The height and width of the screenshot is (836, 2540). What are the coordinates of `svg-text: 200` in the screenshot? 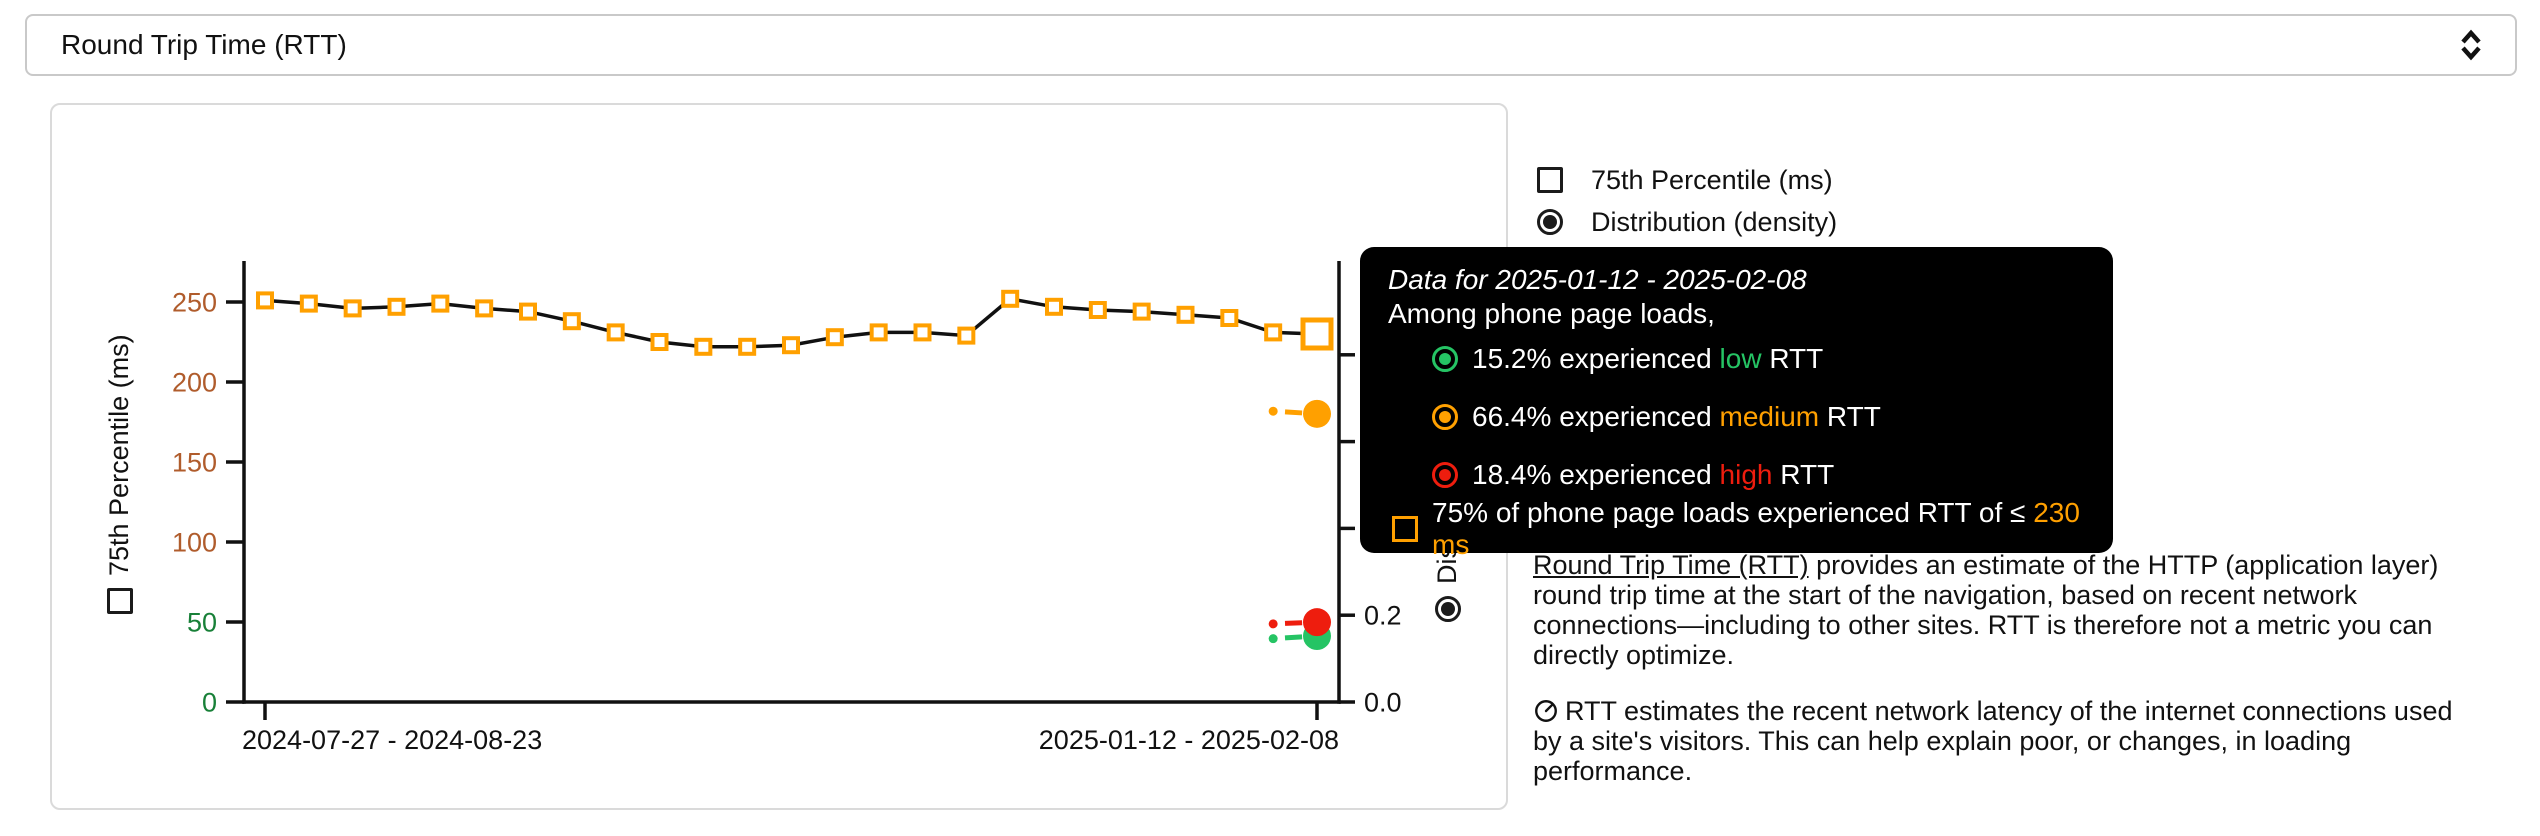 It's located at (194, 383).